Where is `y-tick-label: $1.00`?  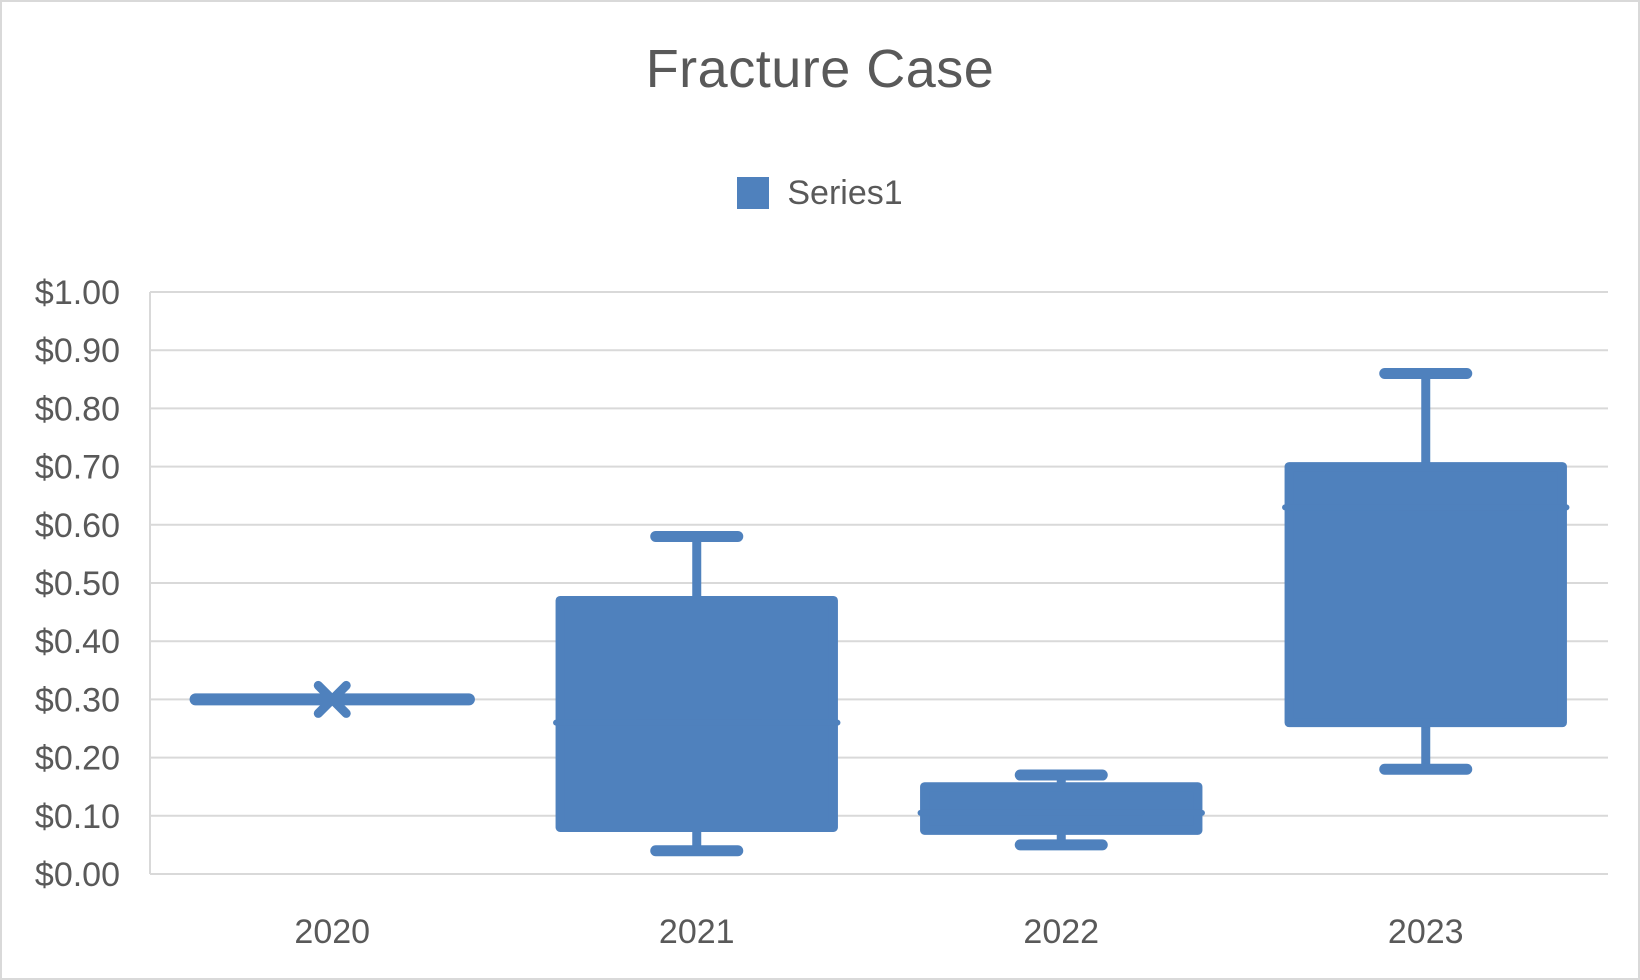 y-tick-label: $1.00 is located at coordinates (77, 293).